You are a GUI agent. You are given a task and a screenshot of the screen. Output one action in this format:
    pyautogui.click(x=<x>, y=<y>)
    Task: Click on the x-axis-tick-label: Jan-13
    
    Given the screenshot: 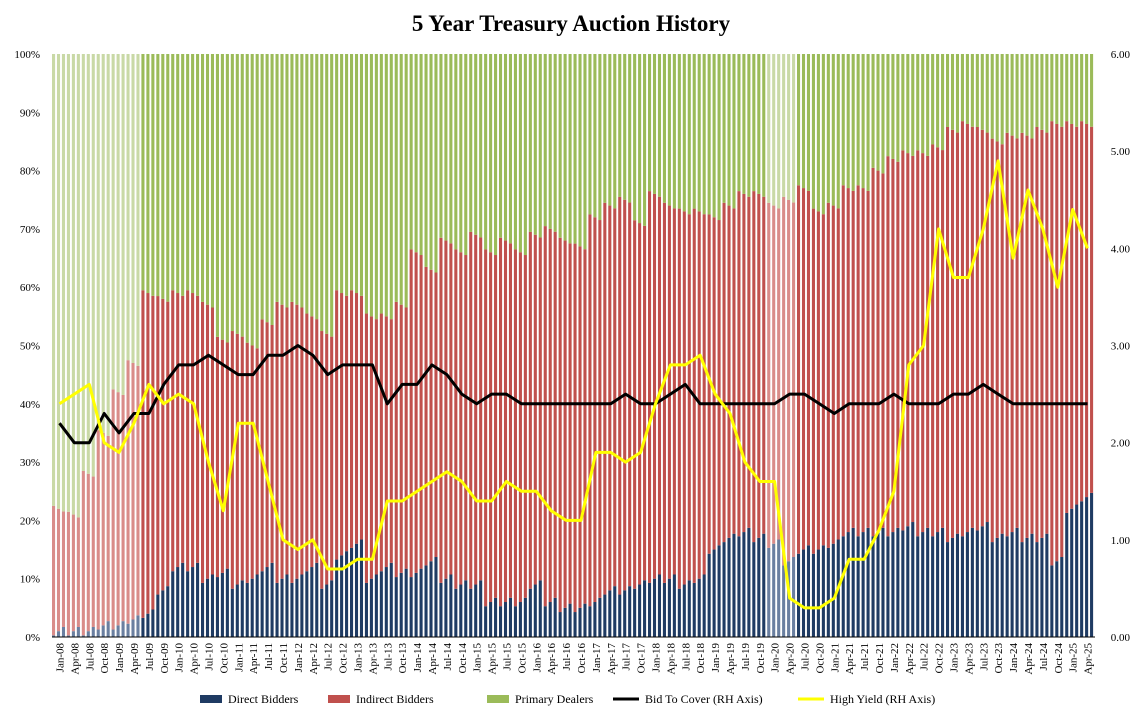 What is the action you would take?
    pyautogui.click(x=358, y=658)
    